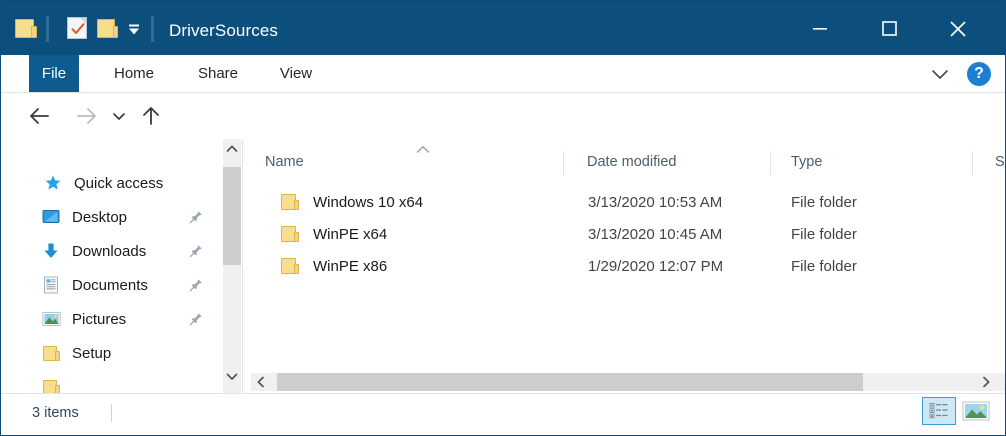 The image size is (1006, 436). What do you see at coordinates (368, 202) in the screenshot?
I see `cell-name: Windows 10 x64` at bounding box center [368, 202].